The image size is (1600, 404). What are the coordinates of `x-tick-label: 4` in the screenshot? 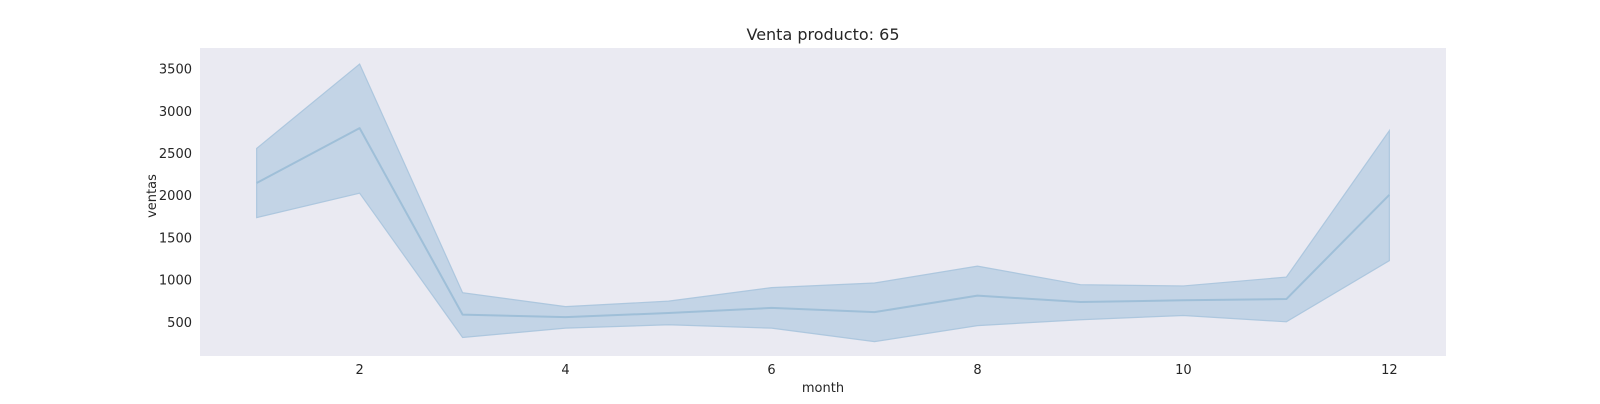 It's located at (565, 370).